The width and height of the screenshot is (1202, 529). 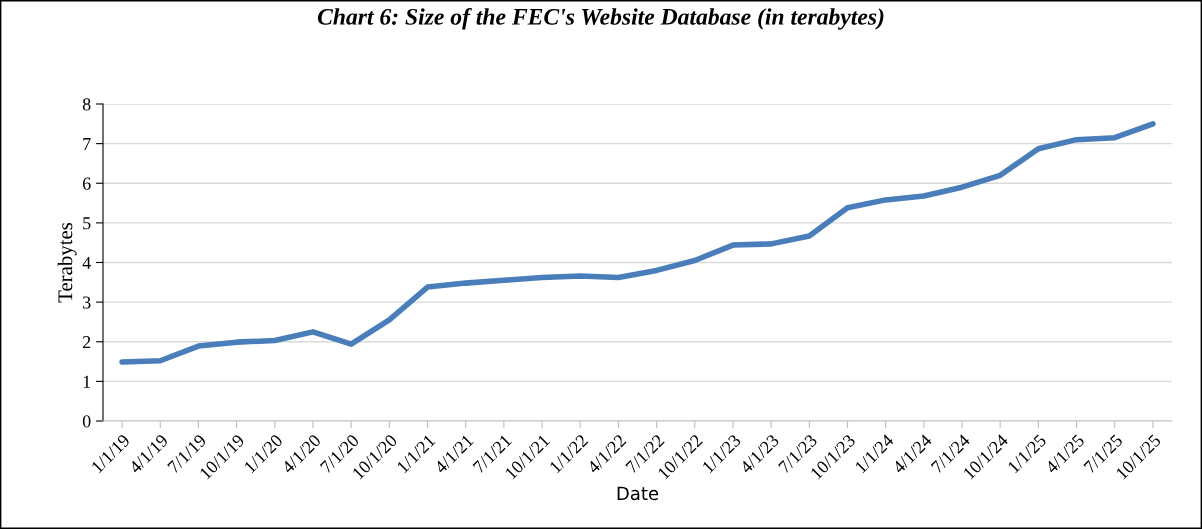 What do you see at coordinates (600, 18) in the screenshot?
I see `chart-title: Chart 6: Size of the FEC's Website Database (in terabytes)` at bounding box center [600, 18].